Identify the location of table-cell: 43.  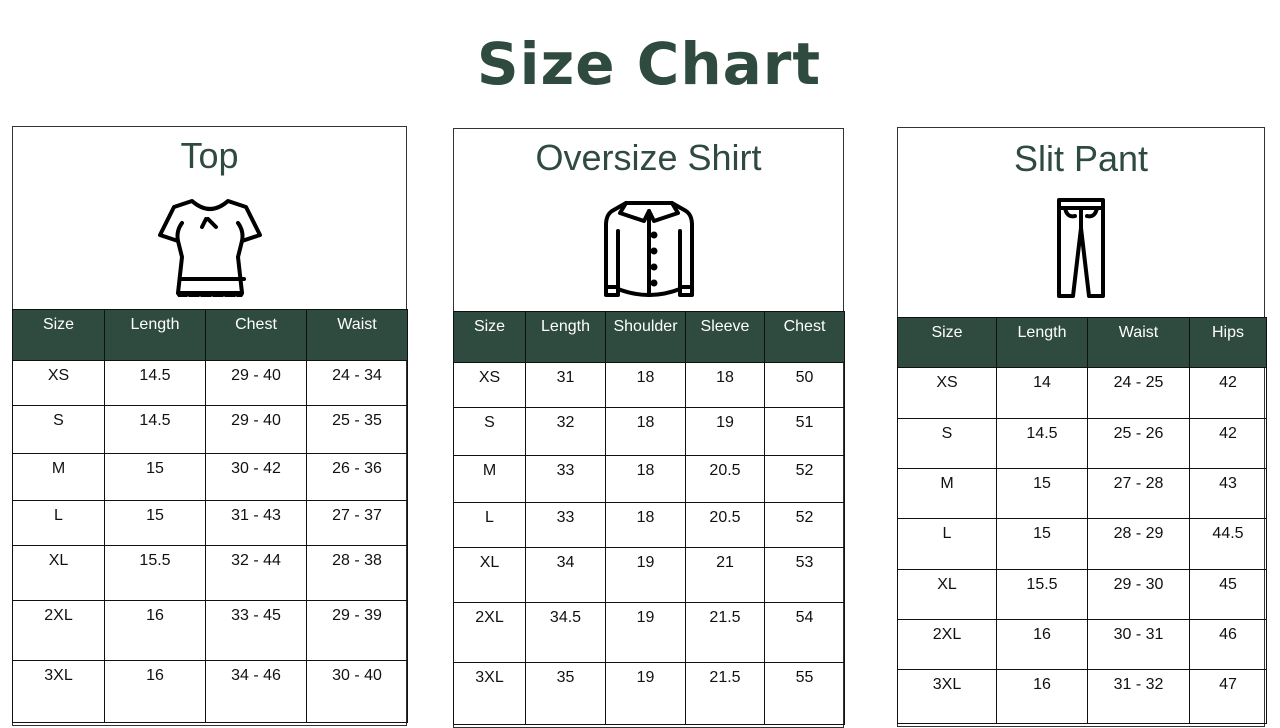
(1228, 493).